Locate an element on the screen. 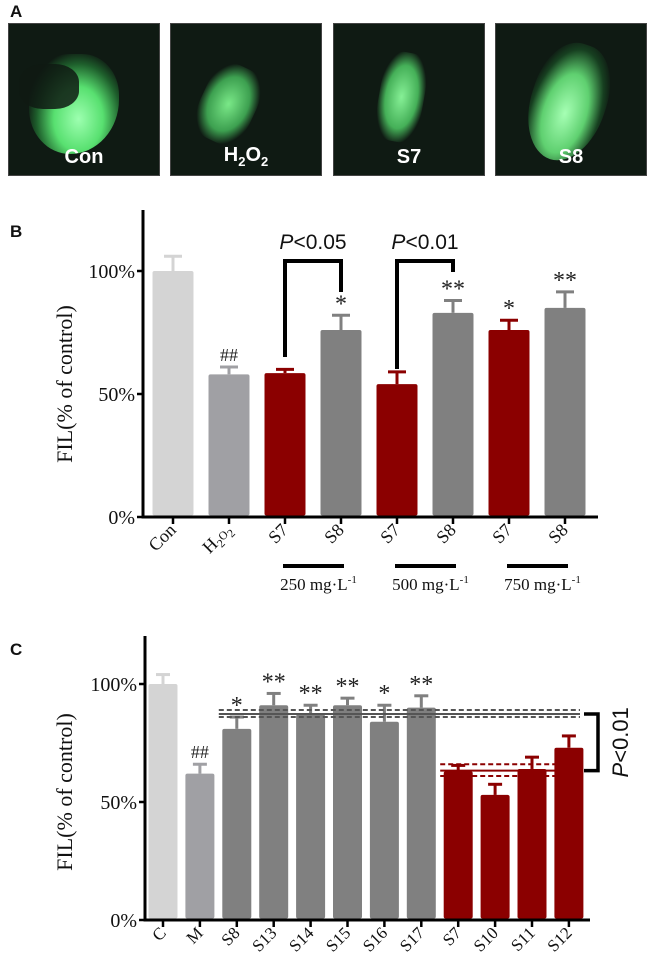  bar-s15 is located at coordinates (347, 812).